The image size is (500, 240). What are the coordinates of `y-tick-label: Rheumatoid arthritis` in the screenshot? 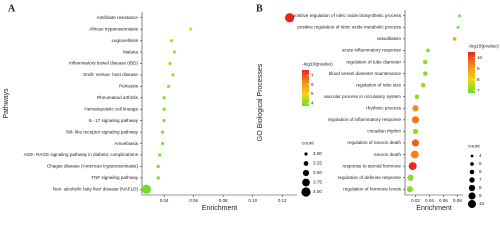 It's located at (118, 97).